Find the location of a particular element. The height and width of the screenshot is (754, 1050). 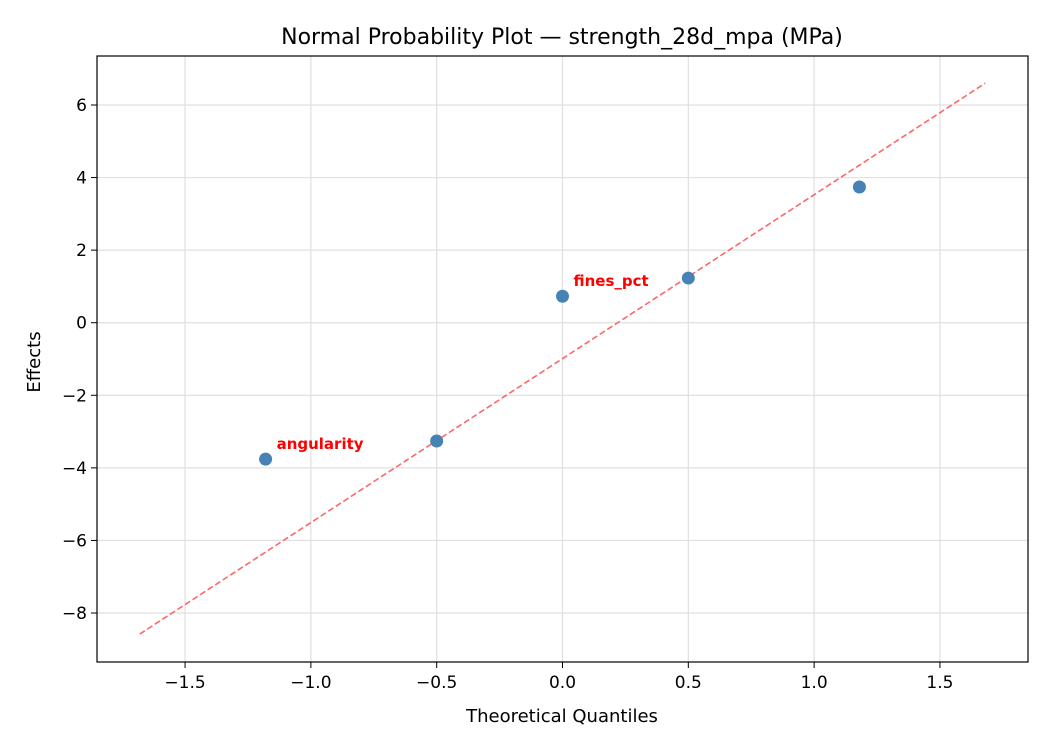

x-tick-label: 1.5 is located at coordinates (939, 683).